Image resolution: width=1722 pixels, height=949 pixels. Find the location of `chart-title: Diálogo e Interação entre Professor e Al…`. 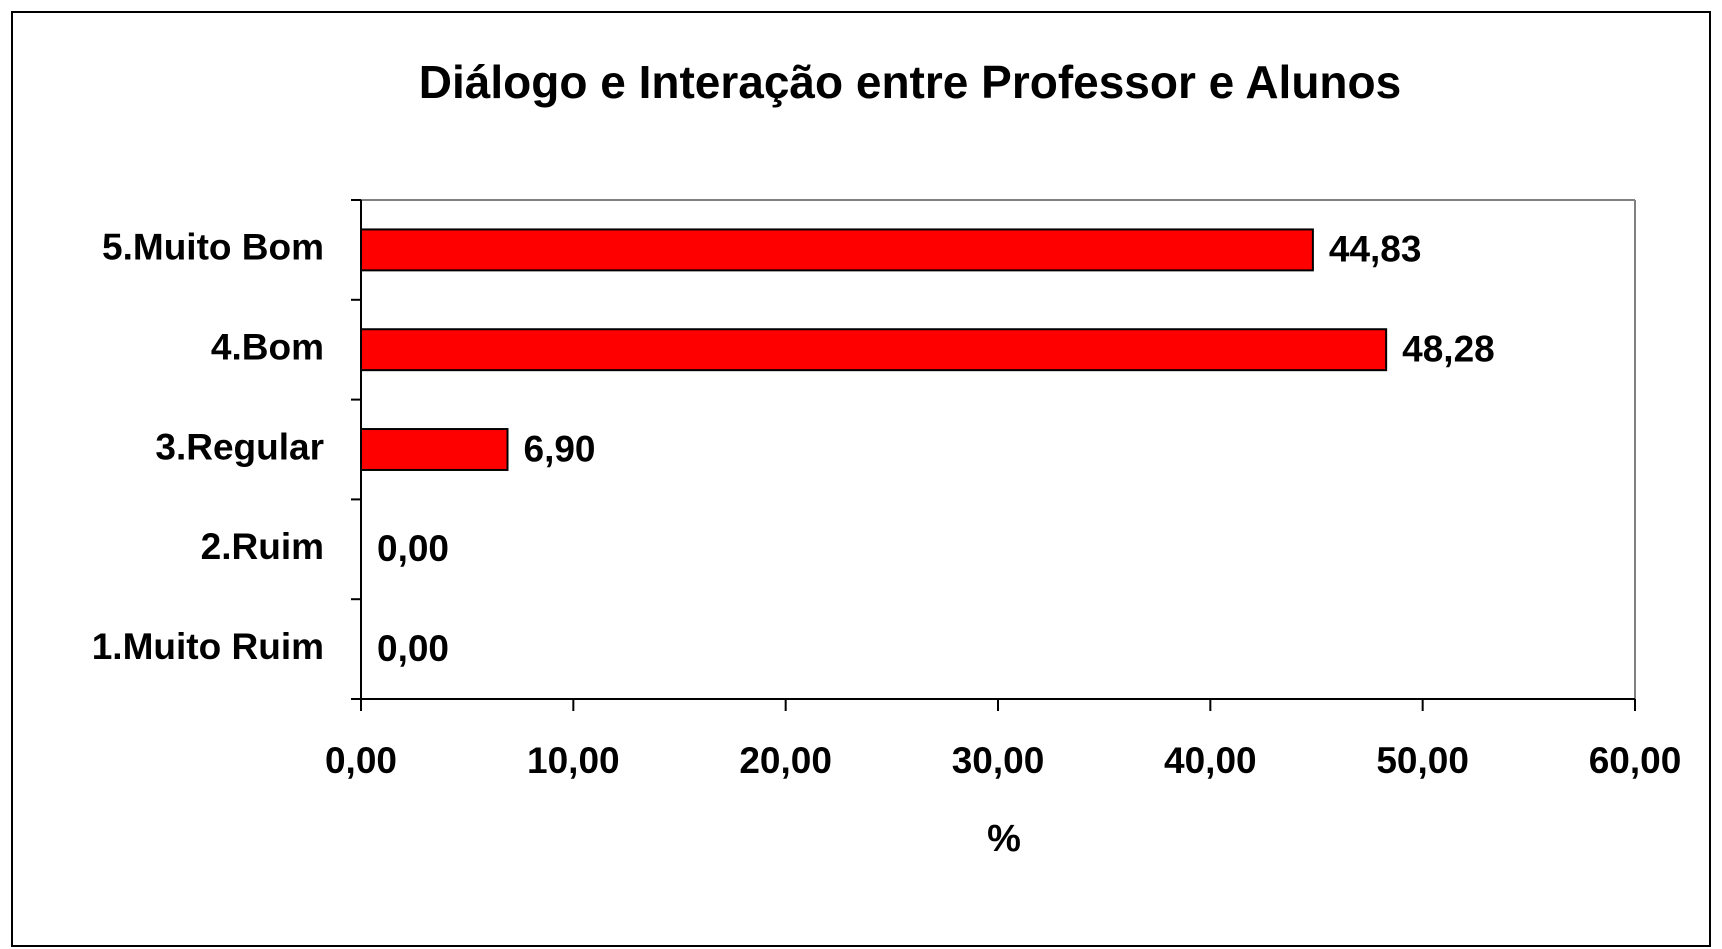

chart-title: Diálogo e Interação entre Professor e Al… is located at coordinates (910, 82).